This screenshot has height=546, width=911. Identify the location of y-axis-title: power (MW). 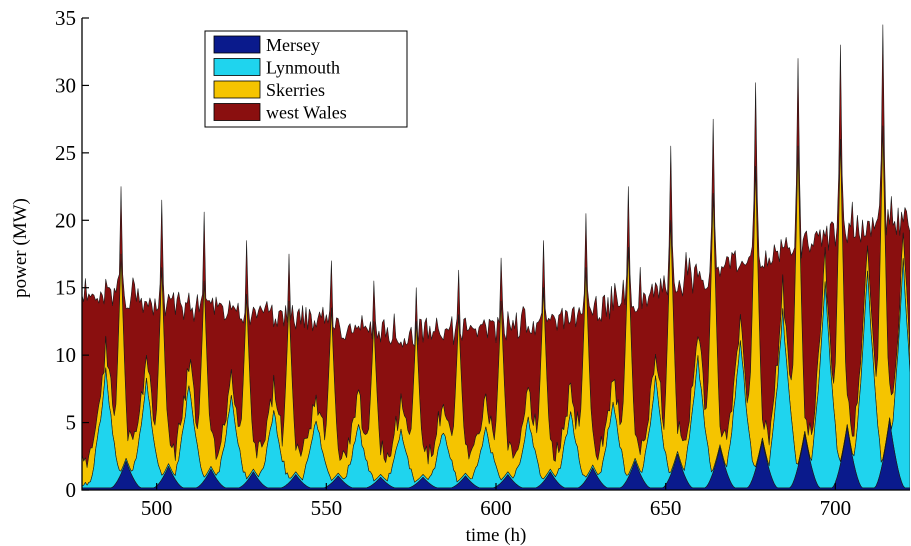
(20, 248).